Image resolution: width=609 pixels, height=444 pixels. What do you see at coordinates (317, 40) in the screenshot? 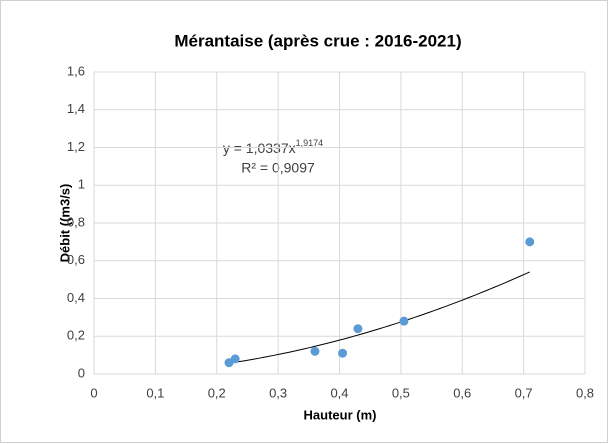
I see `chart-title: Mérantaise (après crue : 2016-2021)` at bounding box center [317, 40].